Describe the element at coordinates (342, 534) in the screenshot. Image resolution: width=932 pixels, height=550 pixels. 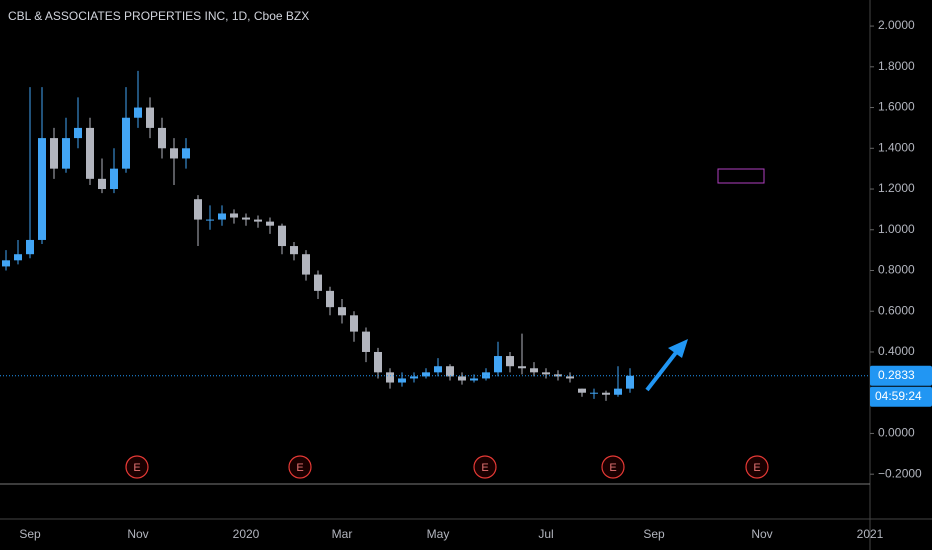
I see `x-tick-label: Mar` at that location.